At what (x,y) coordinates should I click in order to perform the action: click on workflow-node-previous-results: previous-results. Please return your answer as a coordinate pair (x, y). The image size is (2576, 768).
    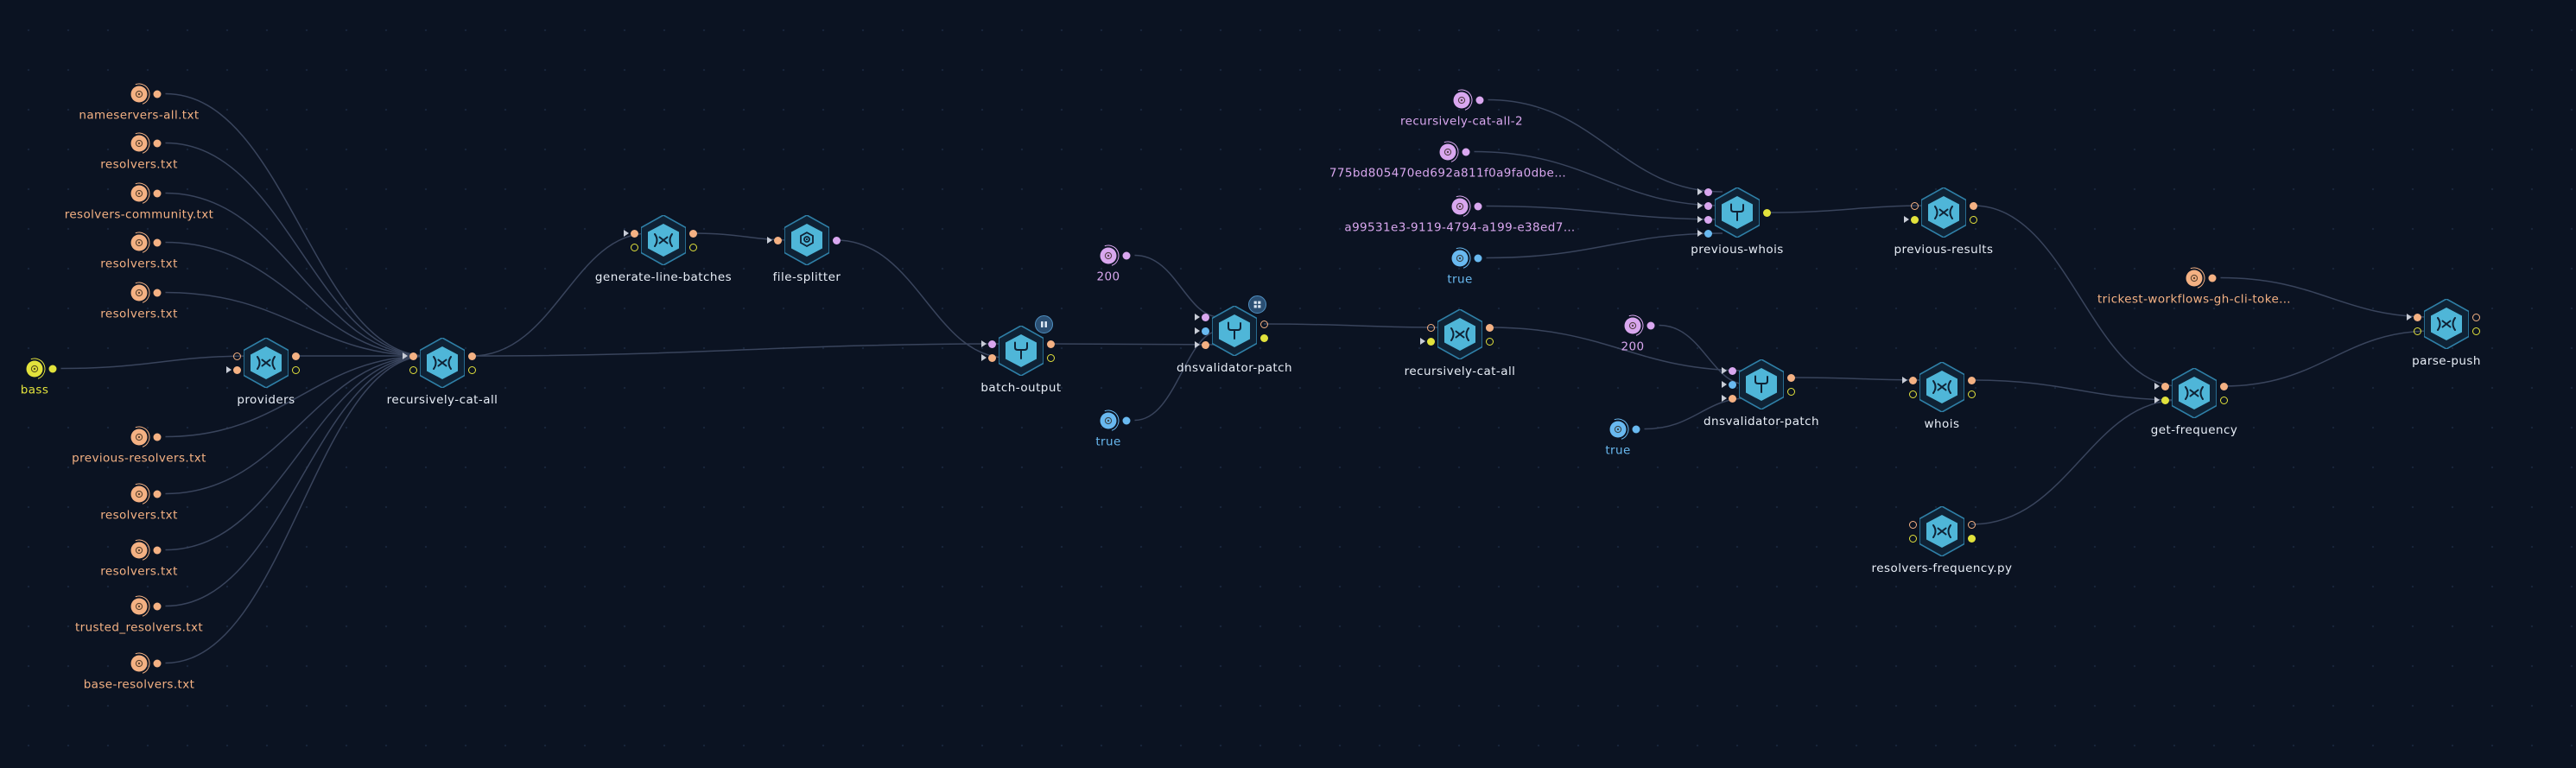
    Looking at the image, I should click on (1943, 222).